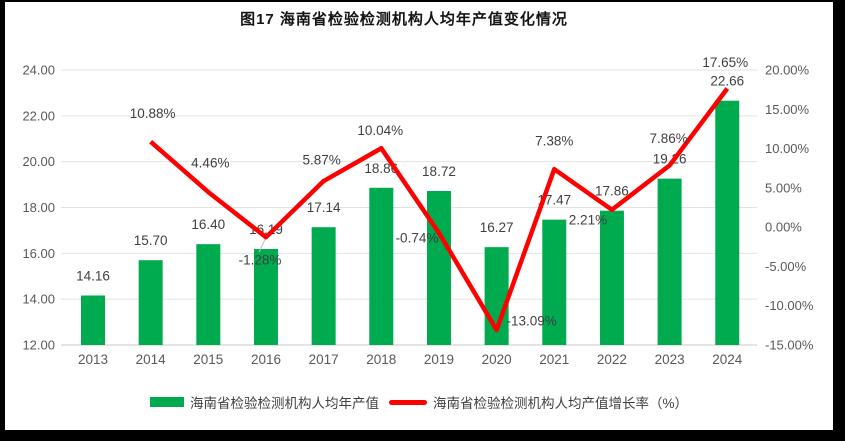 The image size is (845, 441). Describe the element at coordinates (787, 109) in the screenshot. I see `right-axis-tick: 15.00%` at that location.